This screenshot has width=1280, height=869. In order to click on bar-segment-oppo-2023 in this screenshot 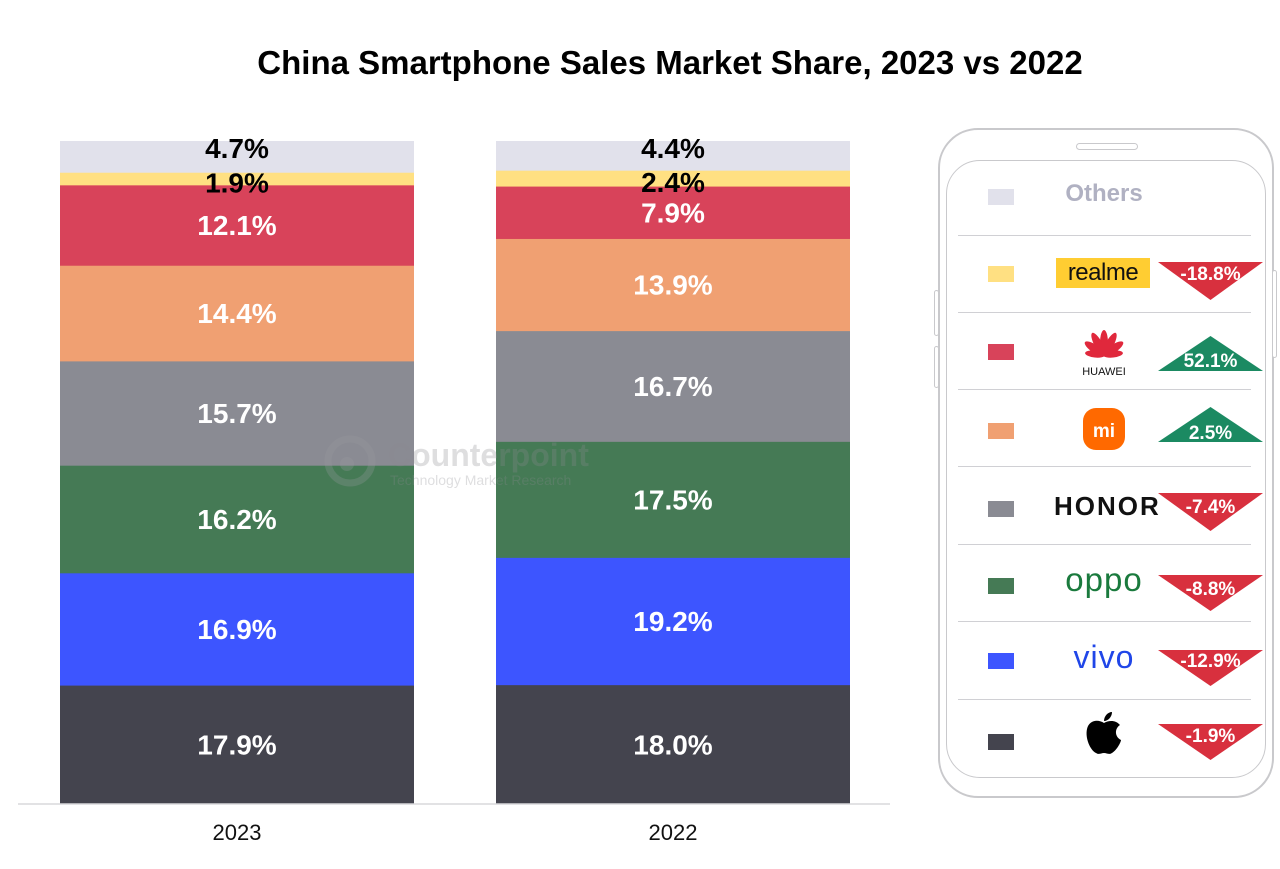, I will do `click(237, 519)`.